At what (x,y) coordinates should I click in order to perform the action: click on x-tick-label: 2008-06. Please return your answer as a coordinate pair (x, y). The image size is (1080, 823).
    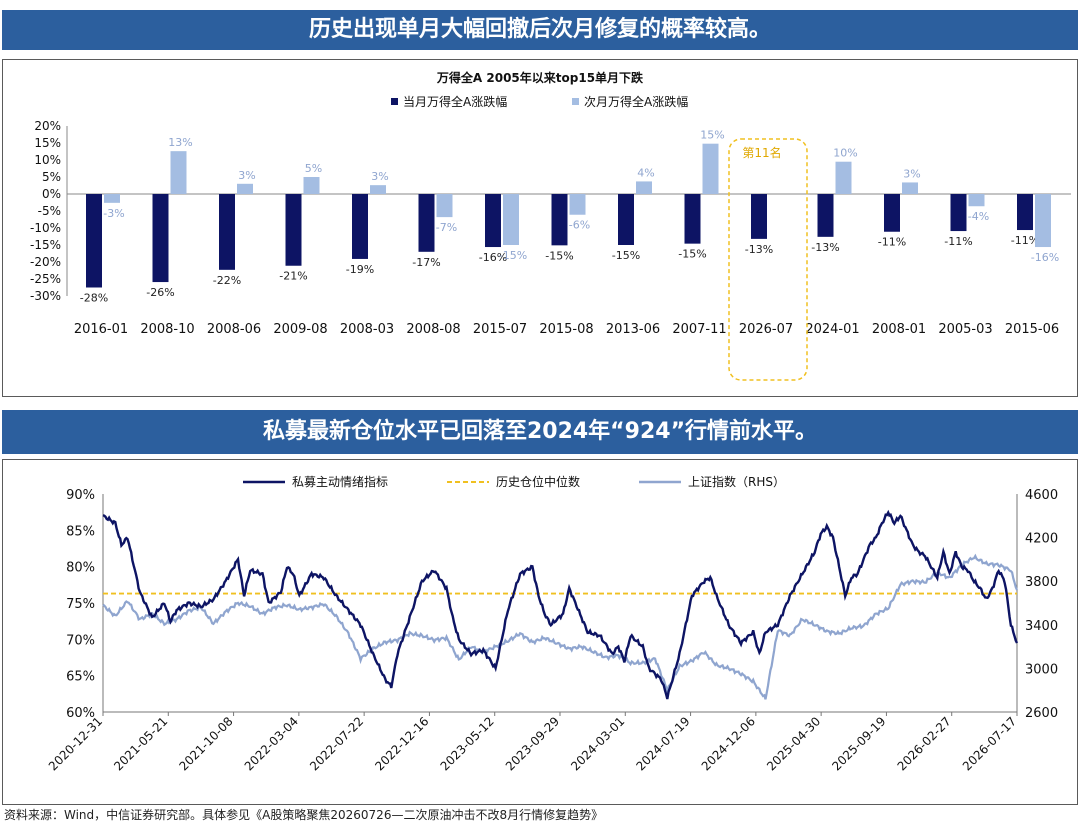
    Looking at the image, I should click on (234, 329).